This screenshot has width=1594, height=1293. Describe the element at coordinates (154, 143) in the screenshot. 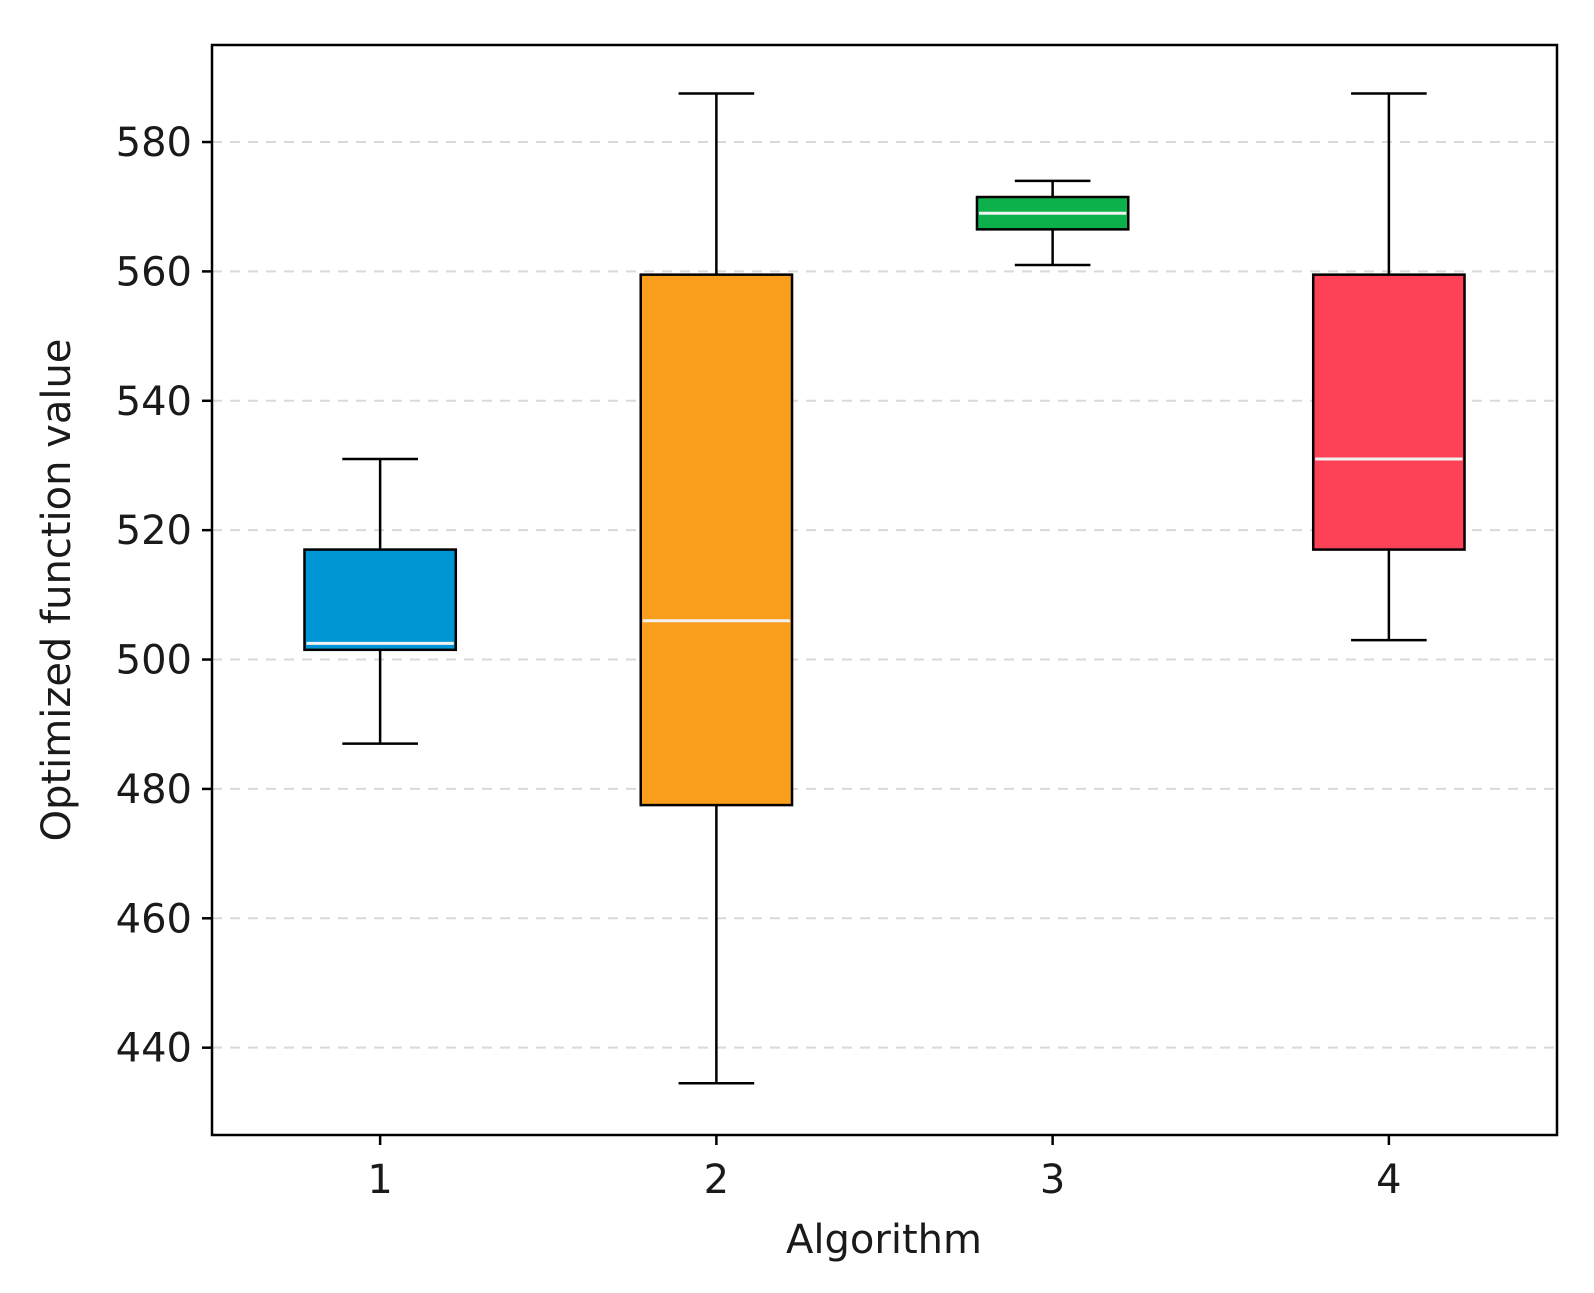

I see `y-tick-label: 580` at that location.